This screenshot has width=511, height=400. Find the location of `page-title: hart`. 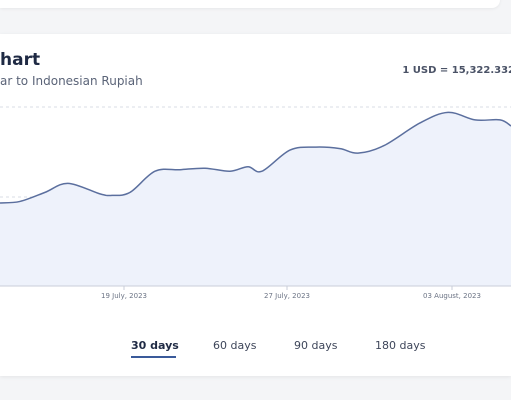

page-title: hart is located at coordinates (20, 60).